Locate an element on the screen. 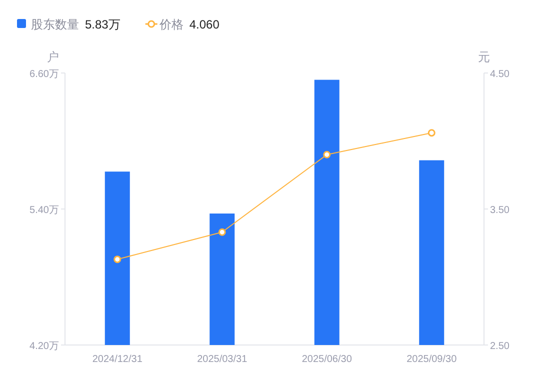  legend-label: 价格 is located at coordinates (171, 25).